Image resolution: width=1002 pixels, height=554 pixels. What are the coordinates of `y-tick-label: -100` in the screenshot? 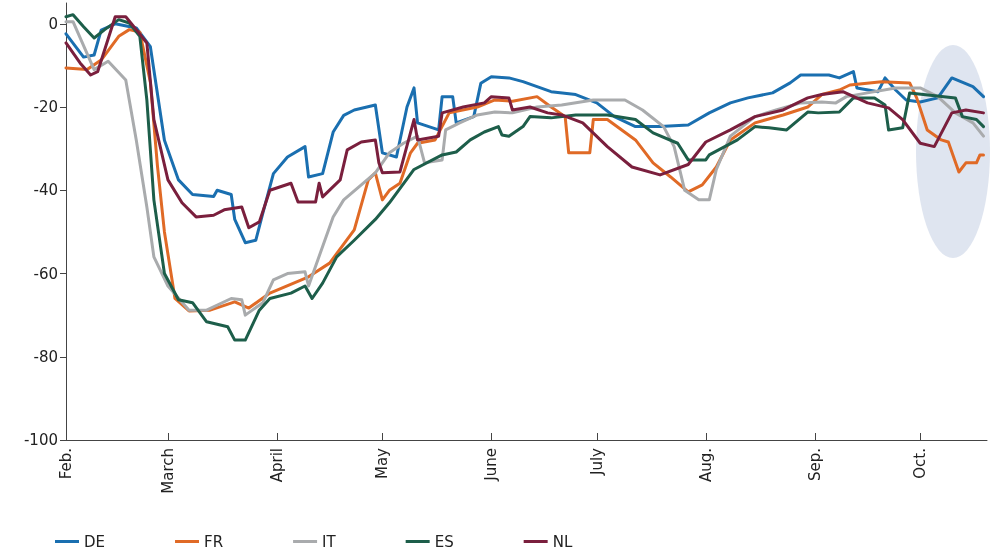 It's located at (40, 440).